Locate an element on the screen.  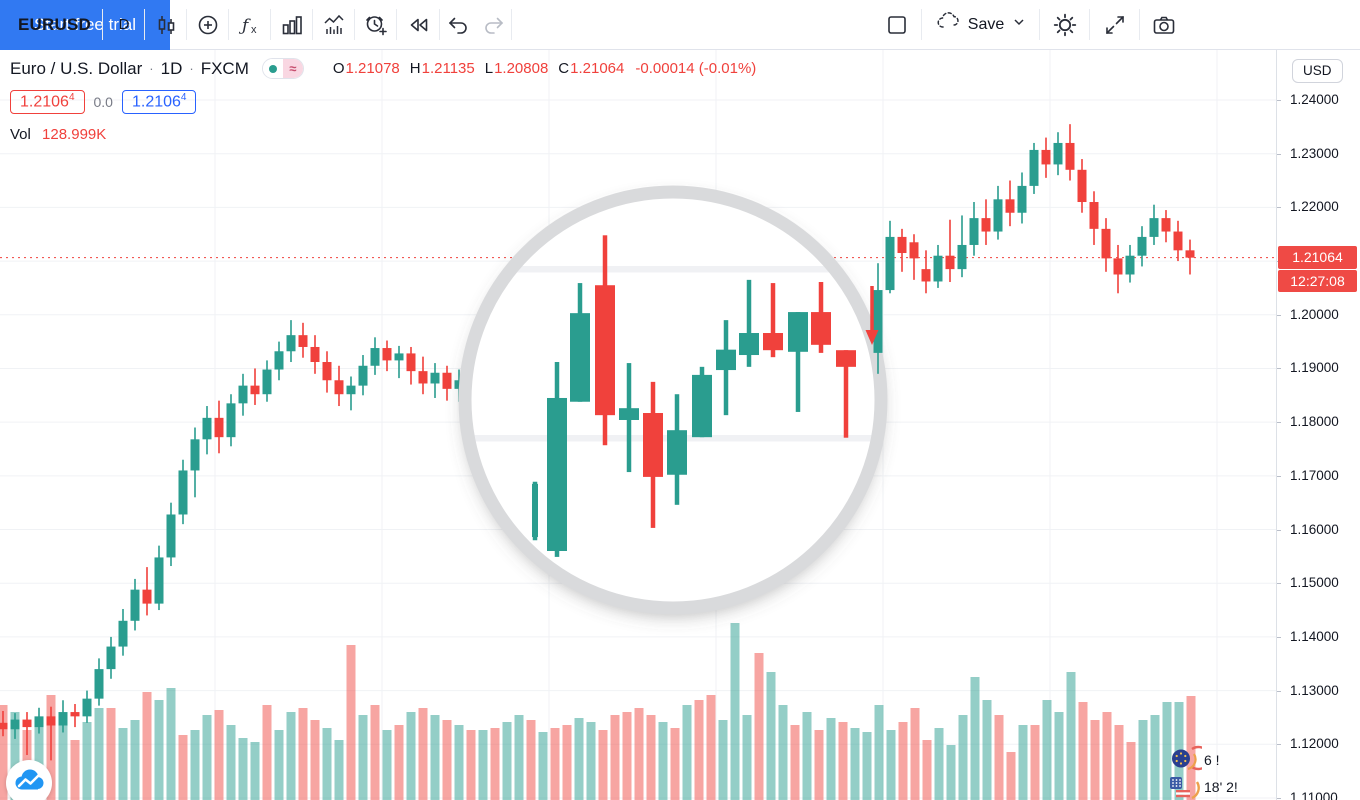
event-label: 6 ! is located at coordinates (1212, 759).